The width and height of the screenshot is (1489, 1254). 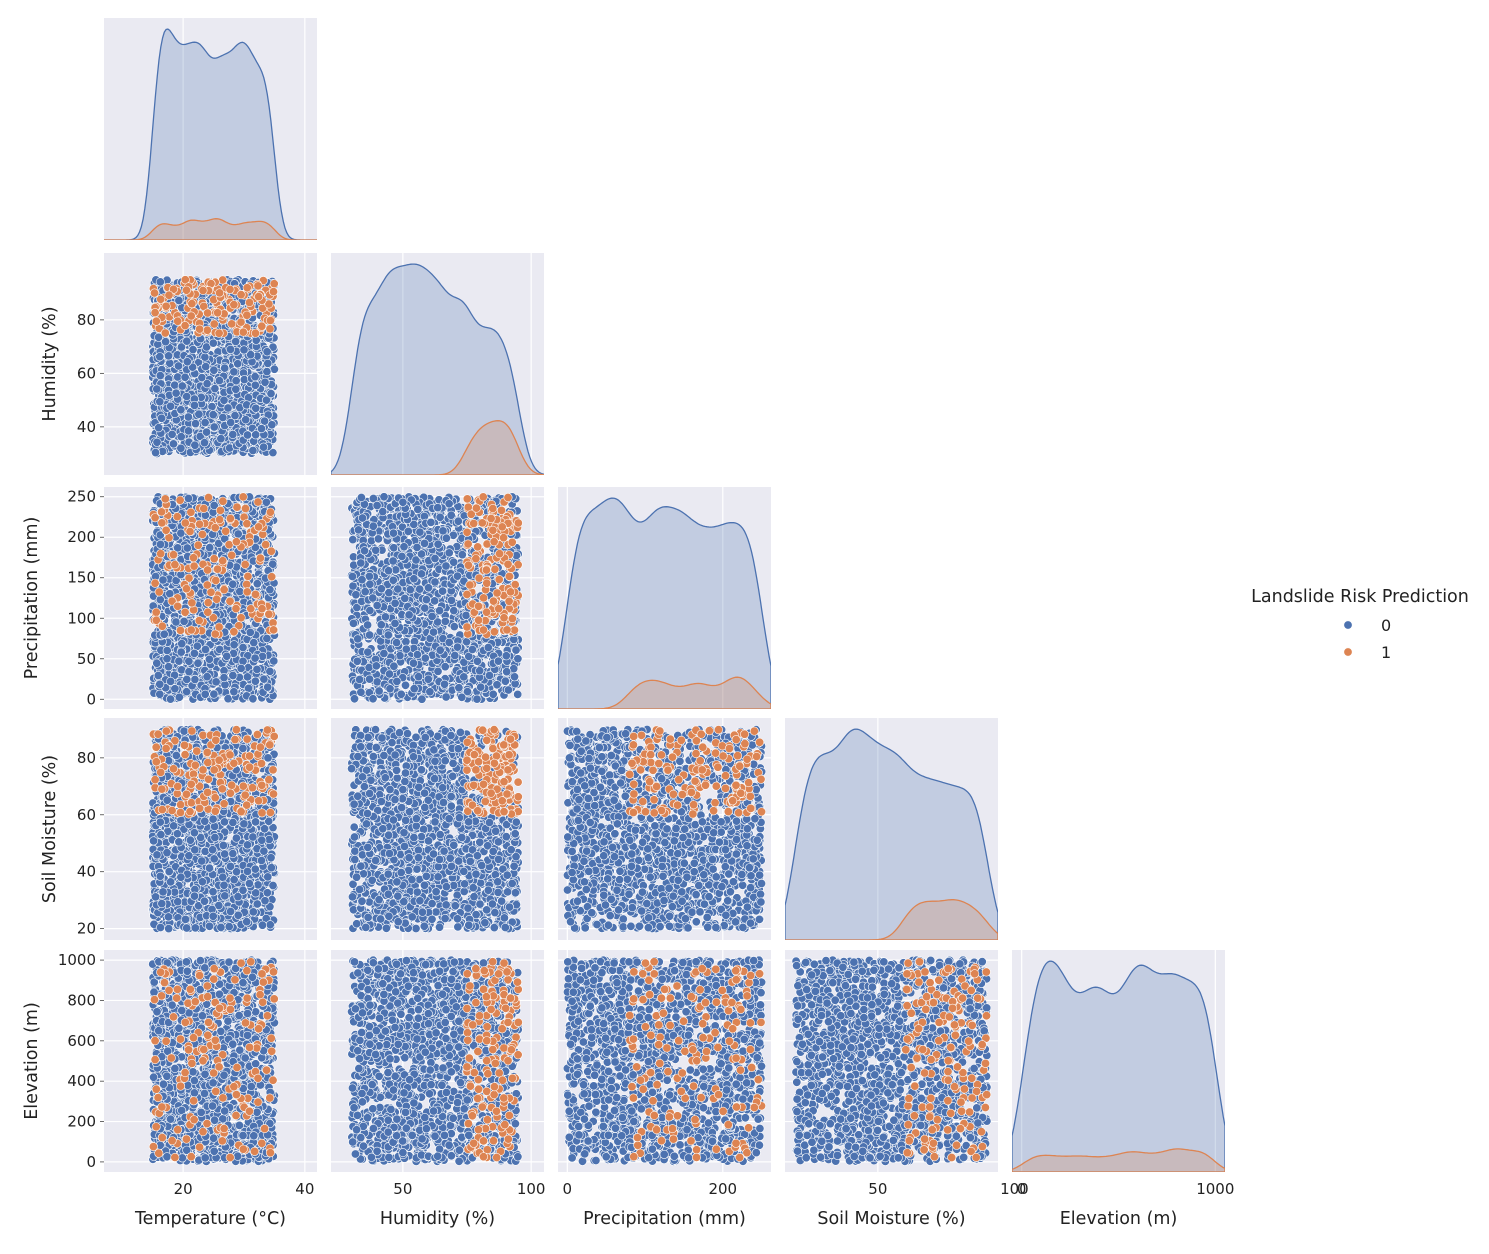 I want to click on y-tick-label: 100, so click(x=81, y=618).